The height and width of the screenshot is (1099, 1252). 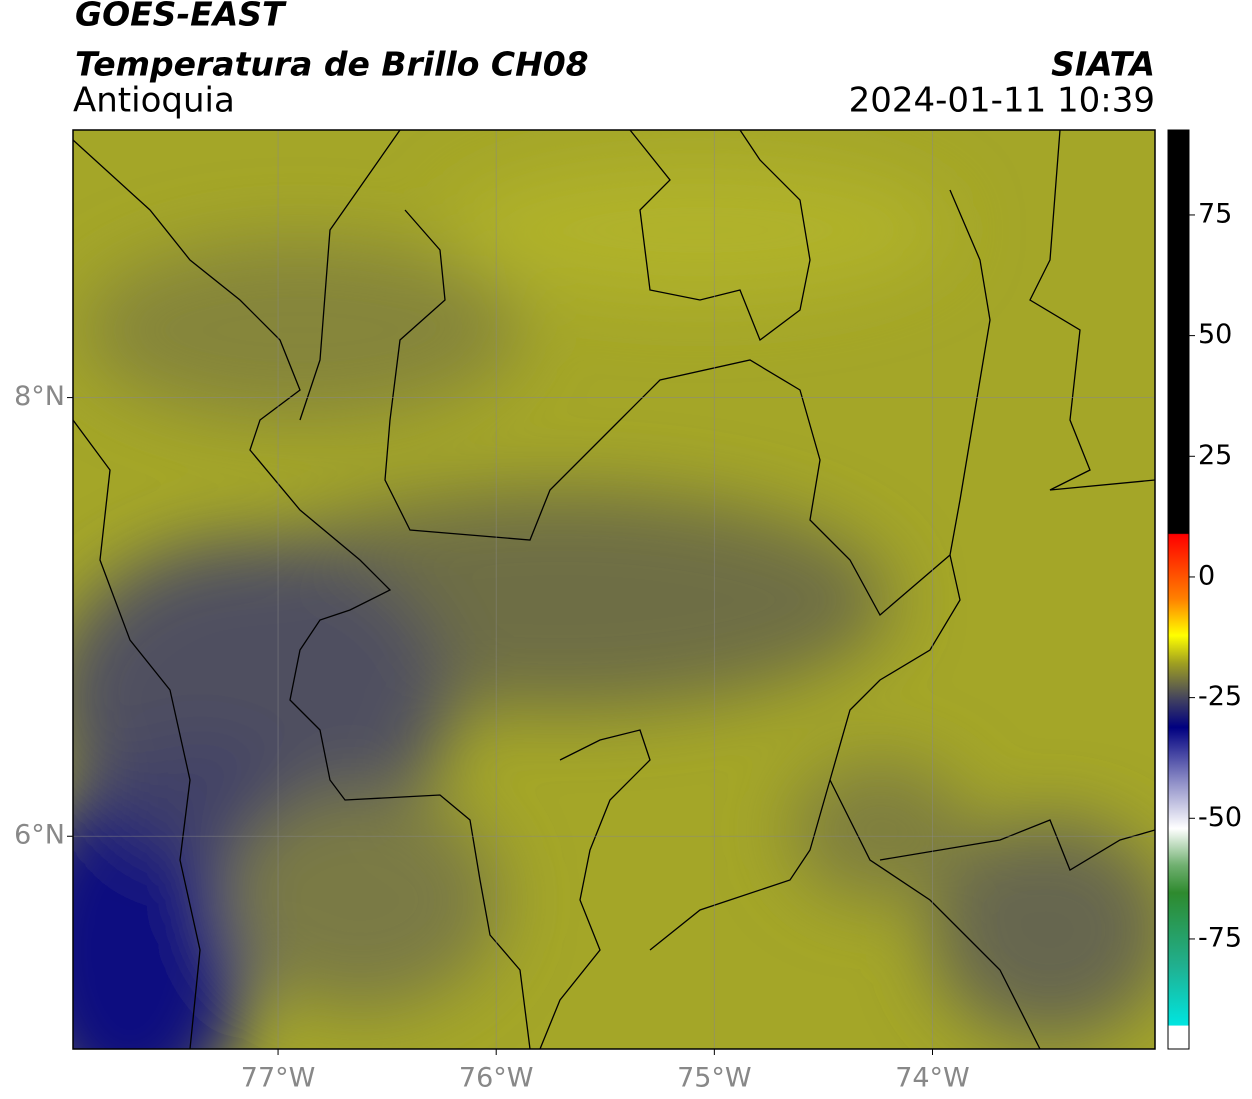 What do you see at coordinates (1220, 696) in the screenshot?
I see `colorbar-tick-label: -25` at bounding box center [1220, 696].